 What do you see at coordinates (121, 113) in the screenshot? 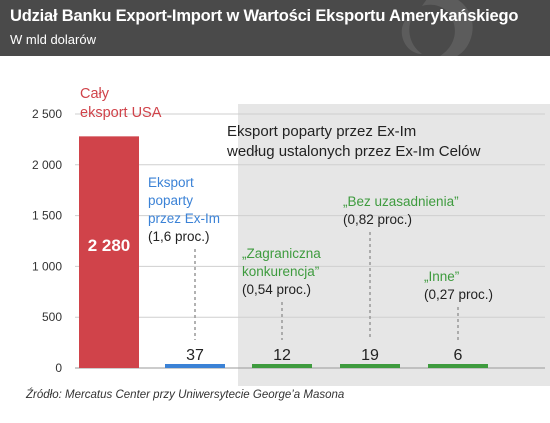
I see `bar-label-0: eksport USA` at bounding box center [121, 113].